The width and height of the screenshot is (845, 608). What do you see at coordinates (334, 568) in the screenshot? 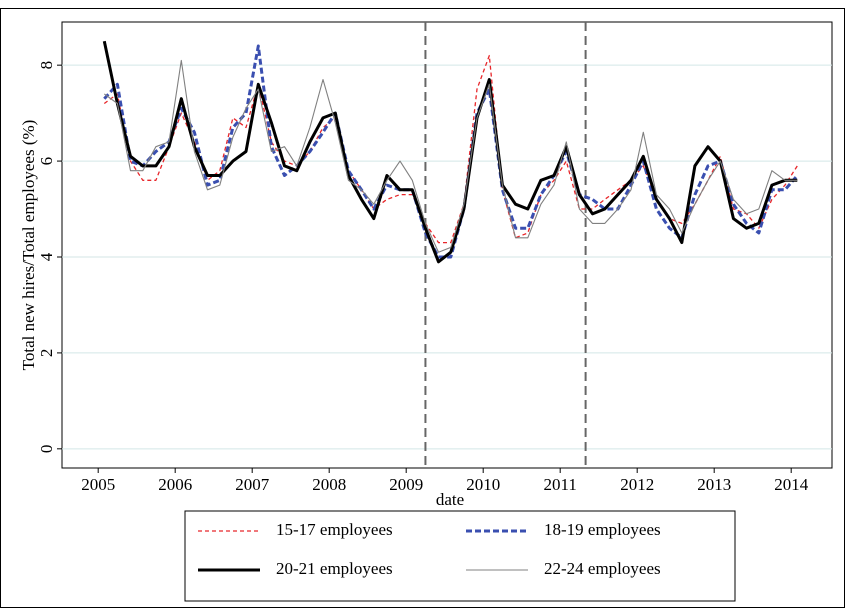
I see `legend-label: 20-21 employees` at bounding box center [334, 568].